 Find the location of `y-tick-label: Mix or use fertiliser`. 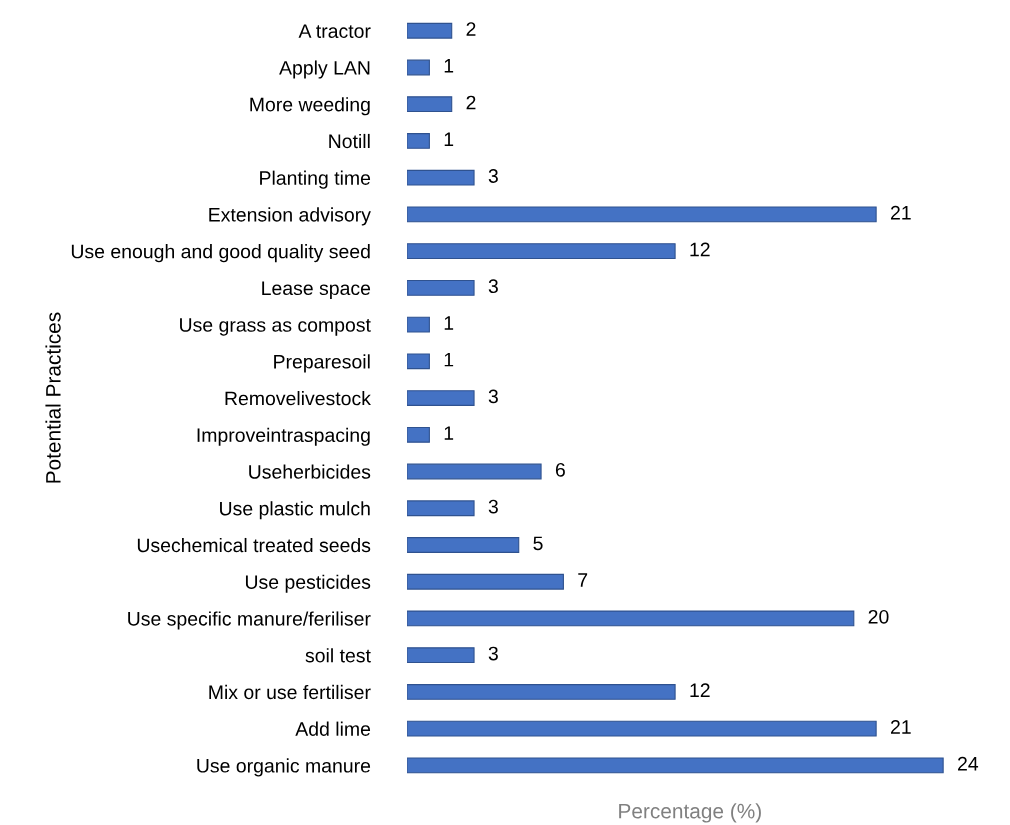

y-tick-label: Mix or use fertiliser is located at coordinates (290, 692).